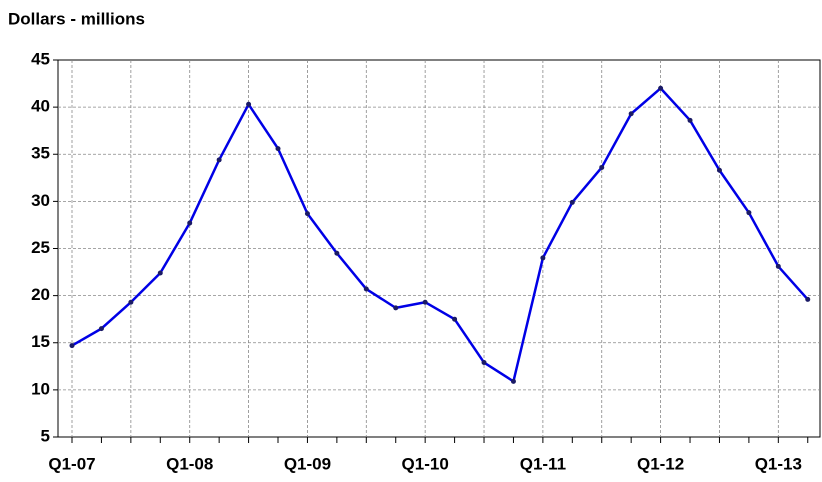  Describe the element at coordinates (76, 18) in the screenshot. I see `chart-title: Dollars - millions` at that location.